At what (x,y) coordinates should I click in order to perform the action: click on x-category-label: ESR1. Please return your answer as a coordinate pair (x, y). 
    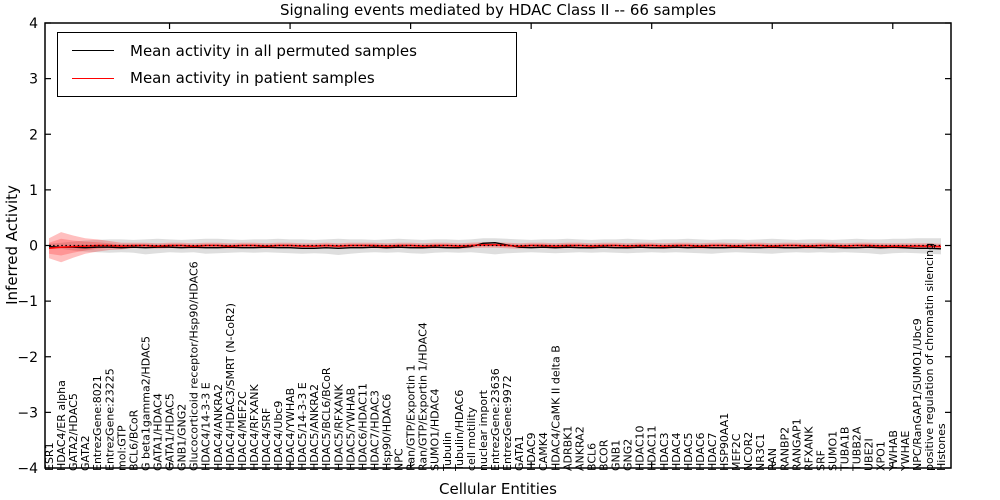
    Looking at the image, I should click on (49, 456).